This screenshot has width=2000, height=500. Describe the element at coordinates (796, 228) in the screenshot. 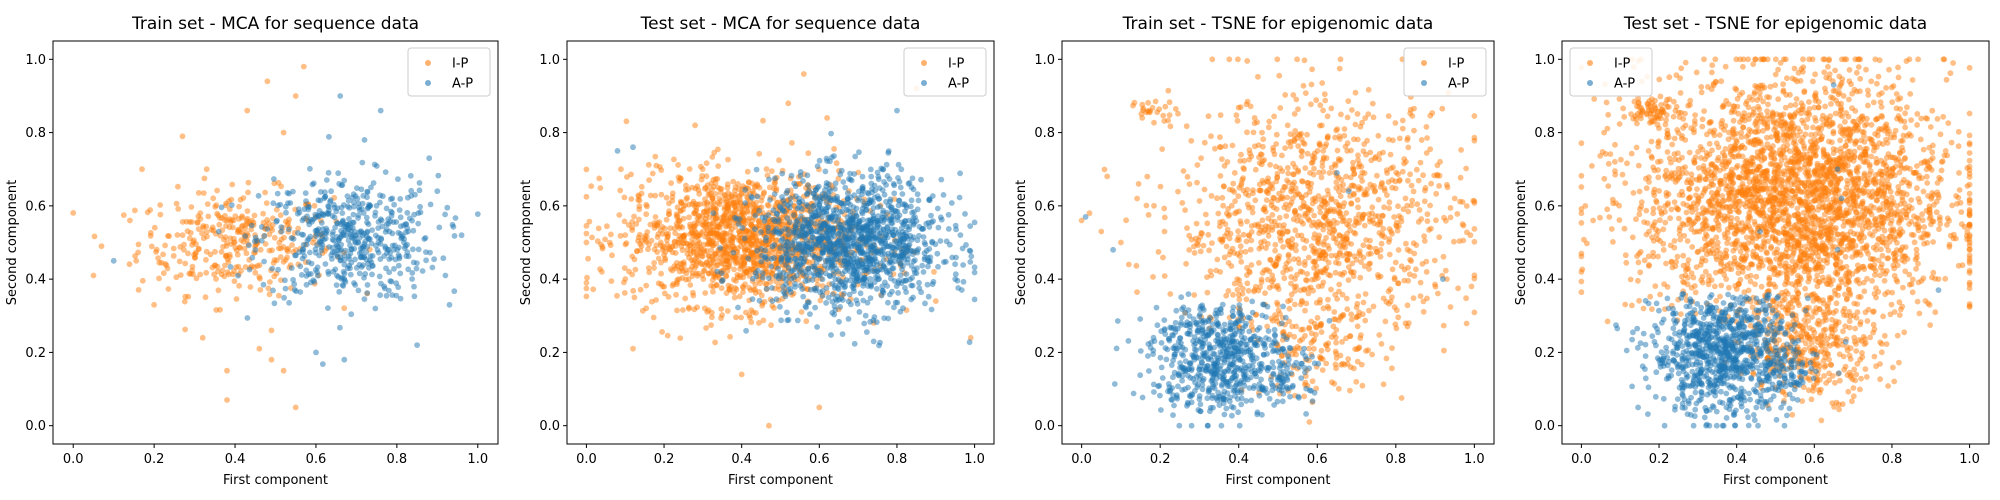

I see `series-A-P` at that location.